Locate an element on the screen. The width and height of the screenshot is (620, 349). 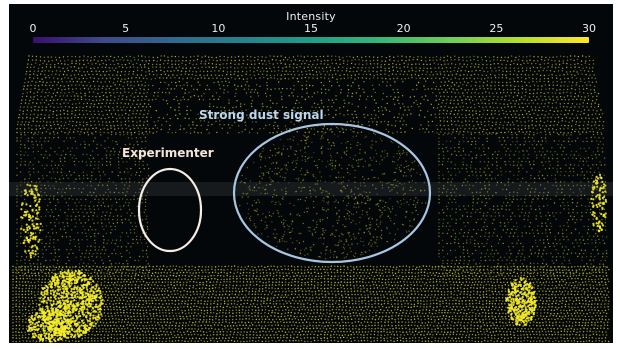
colorbar-tick-15: 15 is located at coordinates (311, 28).